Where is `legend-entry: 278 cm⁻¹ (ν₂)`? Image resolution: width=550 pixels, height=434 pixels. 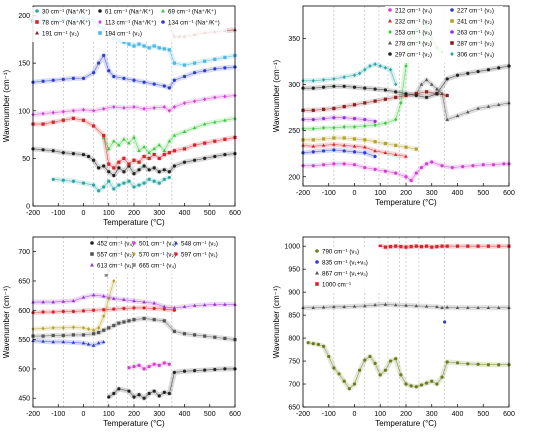
legend-entry: 278 cm⁻¹ (ν₂) is located at coordinates (413, 44).